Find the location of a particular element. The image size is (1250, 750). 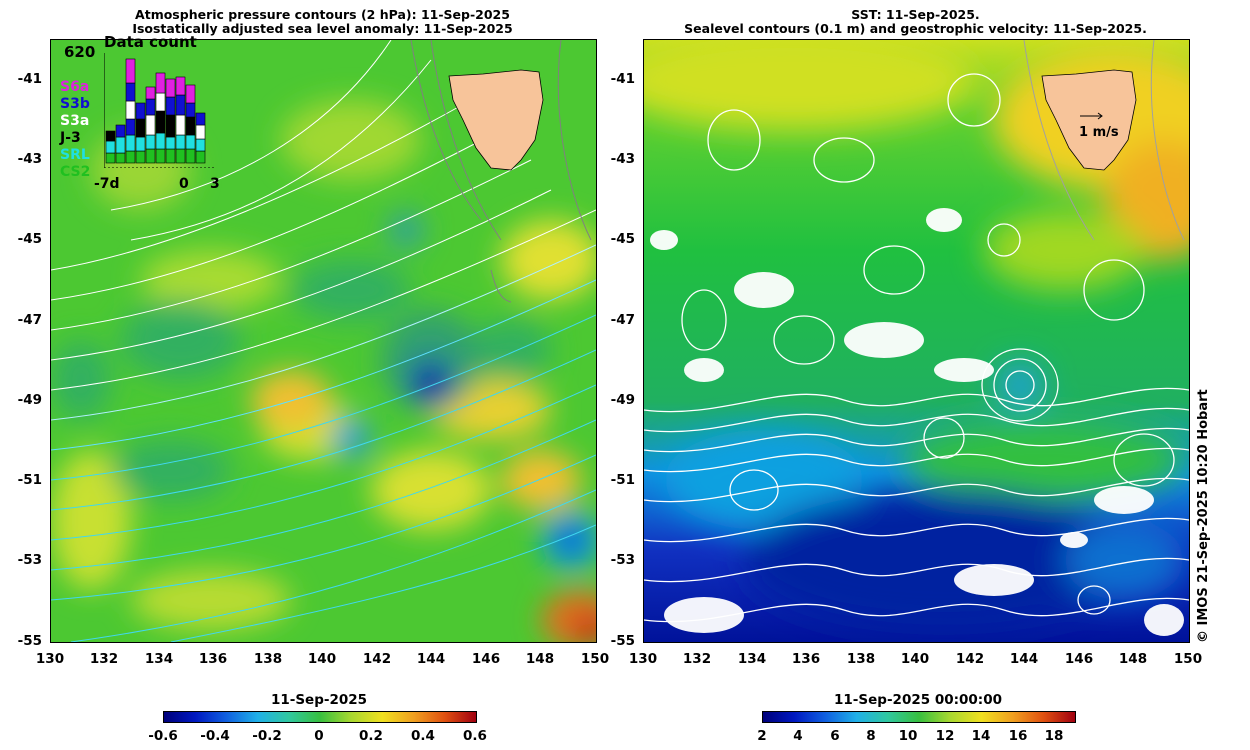

ytick-left: -49 is located at coordinates (29, 400).